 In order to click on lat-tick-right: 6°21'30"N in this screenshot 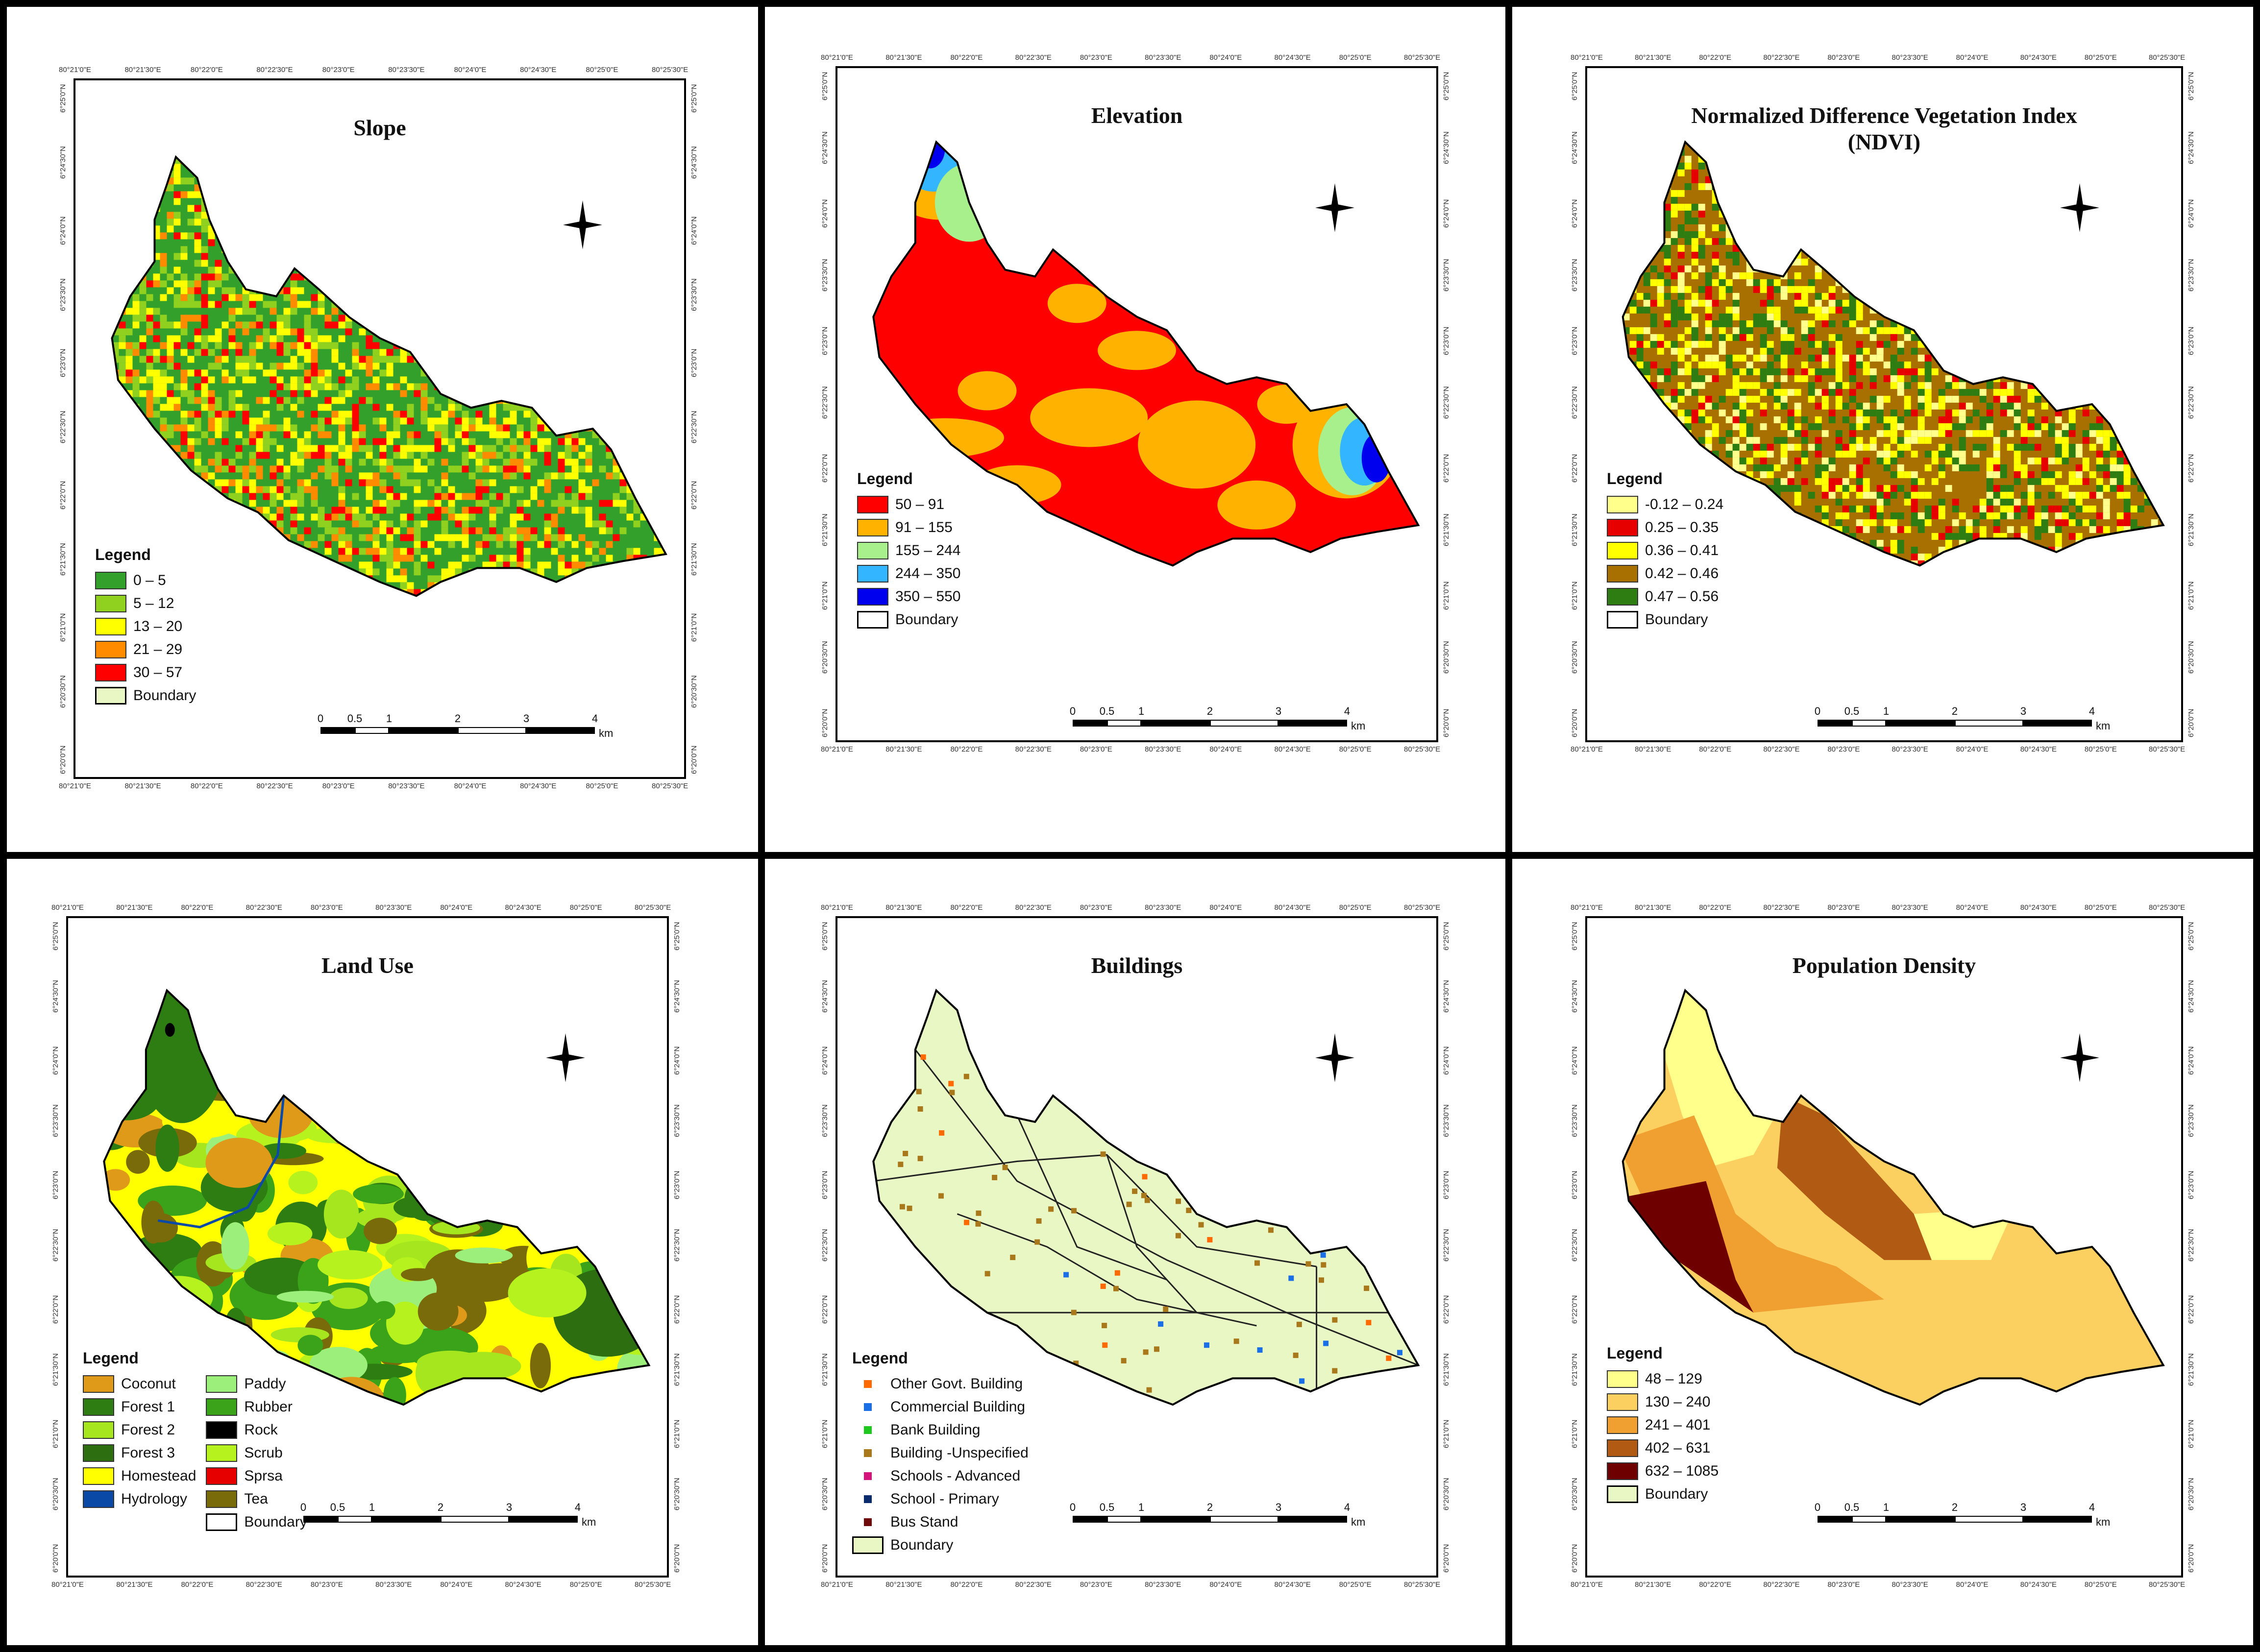, I will do `click(694, 559)`.